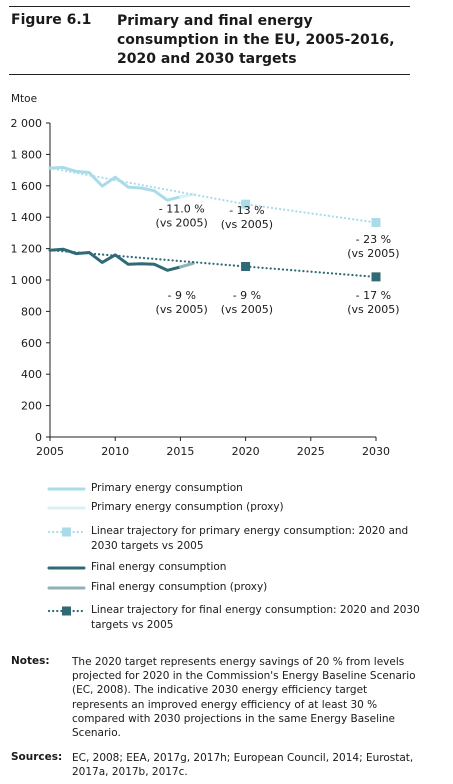 The width and height of the screenshot is (453, 784). What do you see at coordinates (27, 217) in the screenshot?
I see `y-tick-label: 1 400` at bounding box center [27, 217].